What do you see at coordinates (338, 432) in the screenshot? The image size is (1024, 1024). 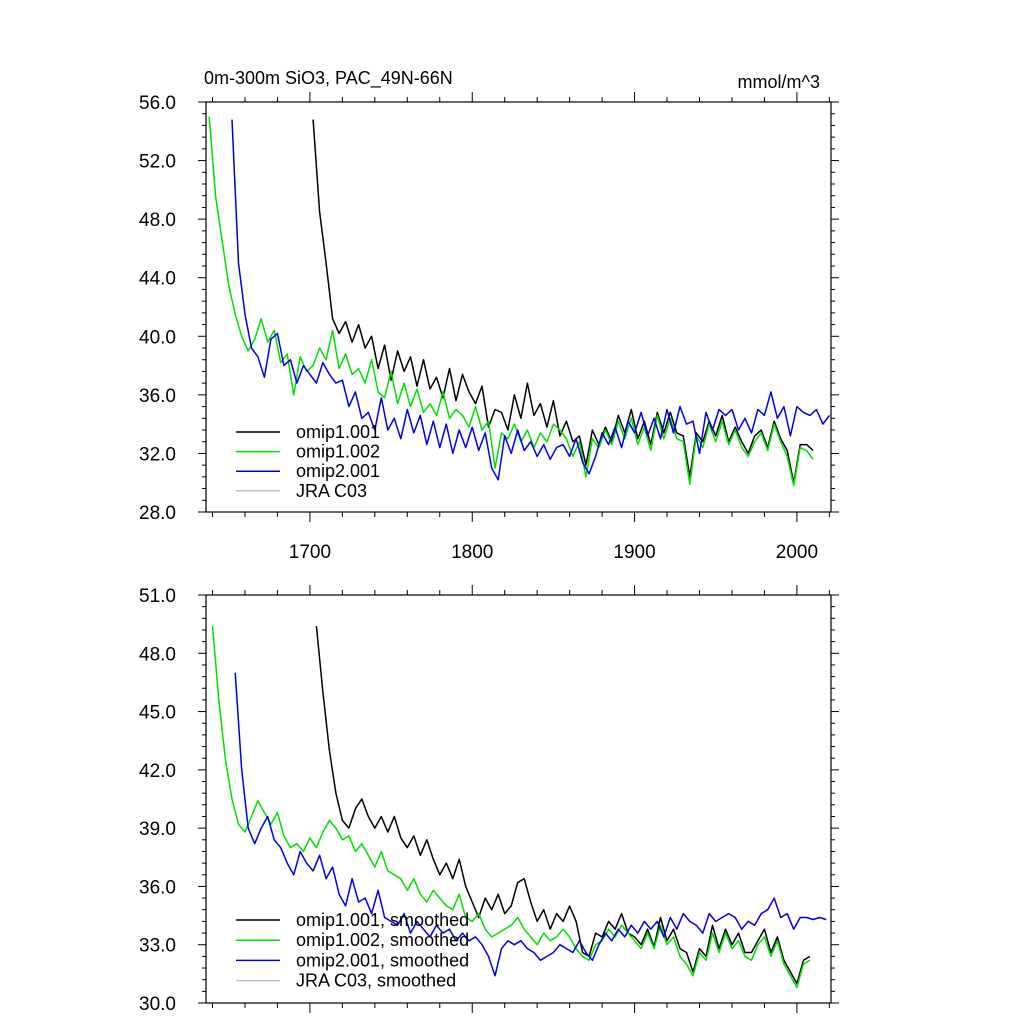 I see `legend-label: omip1.001` at bounding box center [338, 432].